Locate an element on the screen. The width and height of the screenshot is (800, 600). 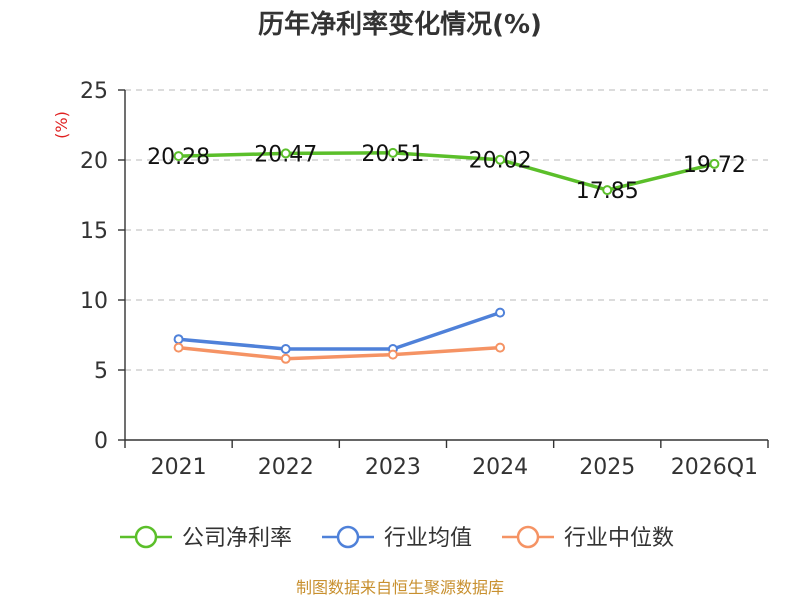
data-label: 20.51 is located at coordinates (392, 154).